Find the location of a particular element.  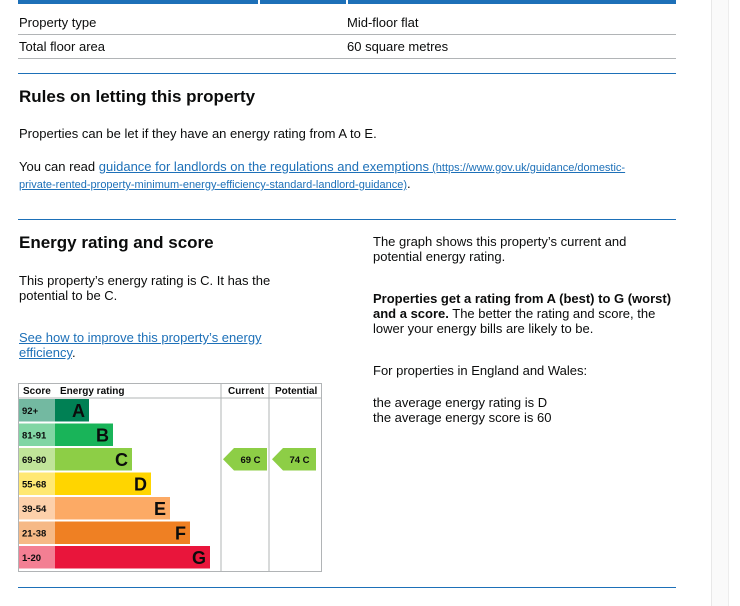

header-current: Current is located at coordinates (246, 391).